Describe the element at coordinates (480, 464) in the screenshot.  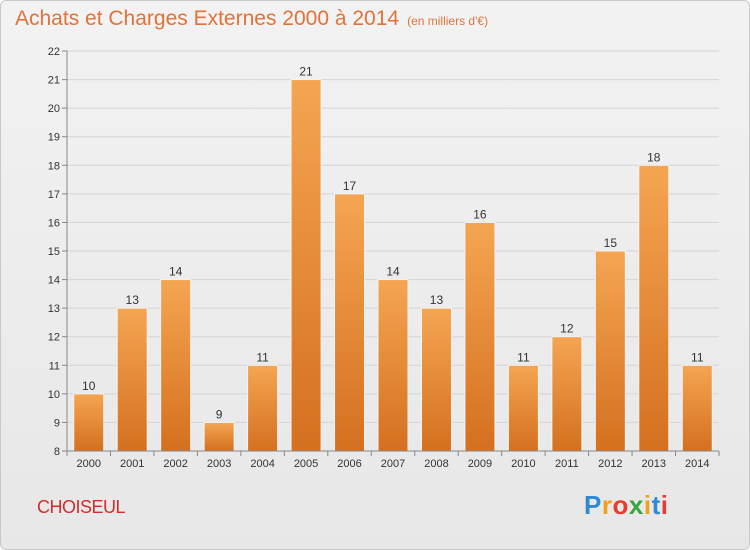
I see `x-tick-label: 2009` at that location.